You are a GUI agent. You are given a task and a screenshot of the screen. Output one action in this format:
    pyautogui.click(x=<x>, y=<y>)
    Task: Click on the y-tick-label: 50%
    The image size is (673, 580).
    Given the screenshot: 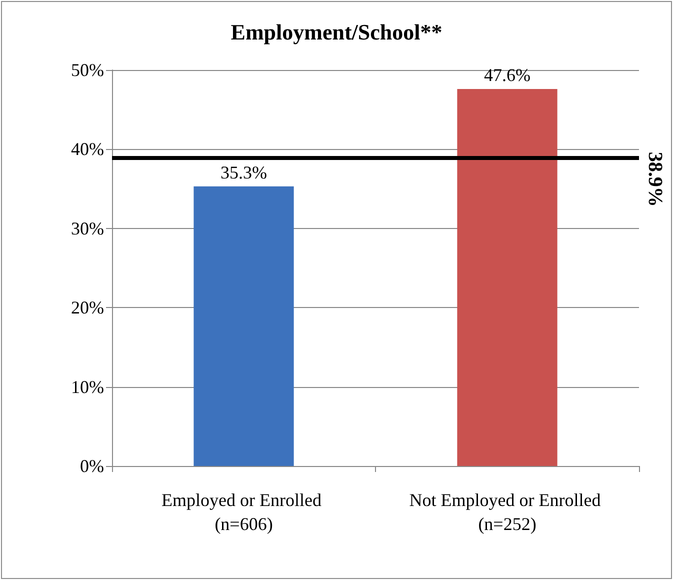 What is the action you would take?
    pyautogui.click(x=87, y=70)
    